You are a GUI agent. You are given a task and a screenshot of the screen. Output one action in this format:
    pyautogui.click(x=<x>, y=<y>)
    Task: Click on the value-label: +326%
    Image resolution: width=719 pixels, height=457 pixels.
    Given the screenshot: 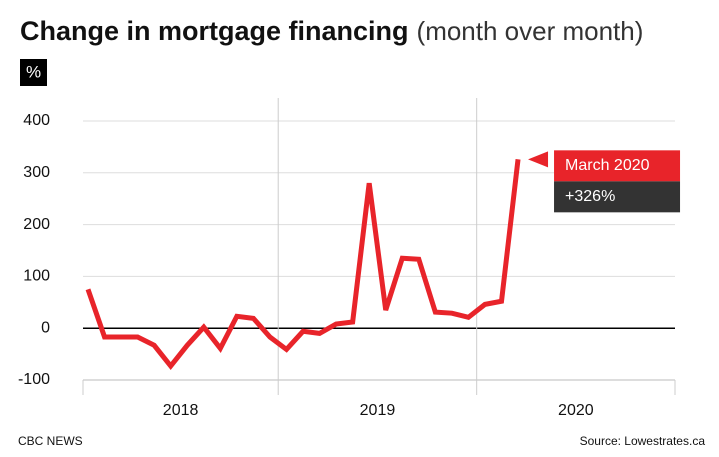 What is the action you would take?
    pyautogui.click(x=590, y=196)
    